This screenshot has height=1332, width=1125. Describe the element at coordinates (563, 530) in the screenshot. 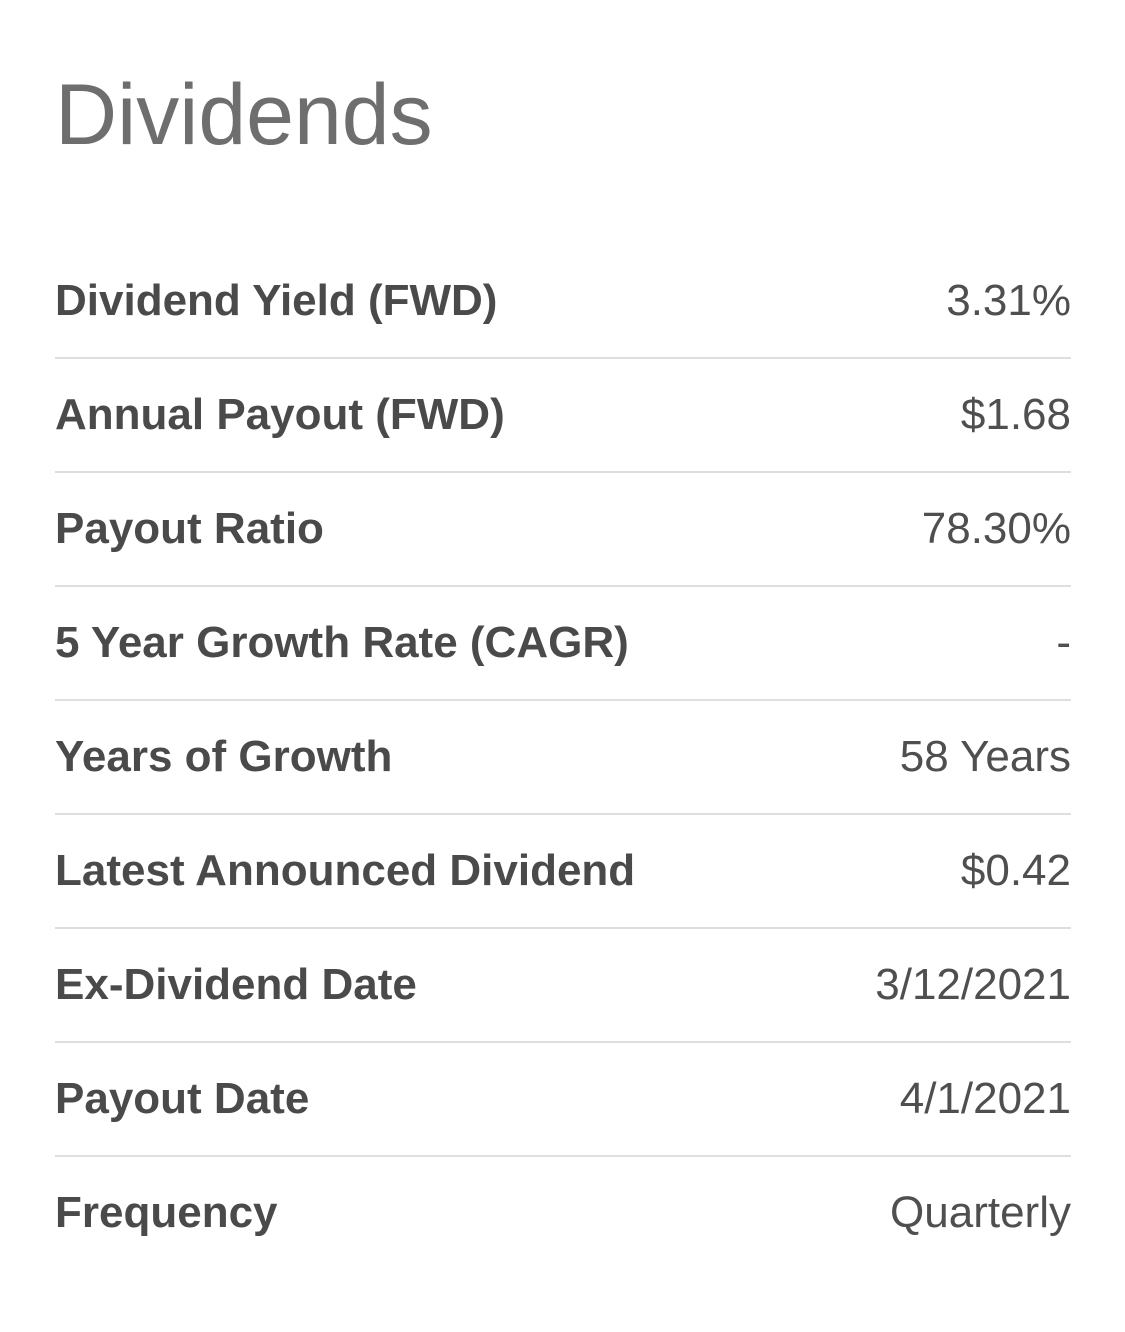

I see `row-payout-ratio: Payout Ratio 78.30%` at that location.